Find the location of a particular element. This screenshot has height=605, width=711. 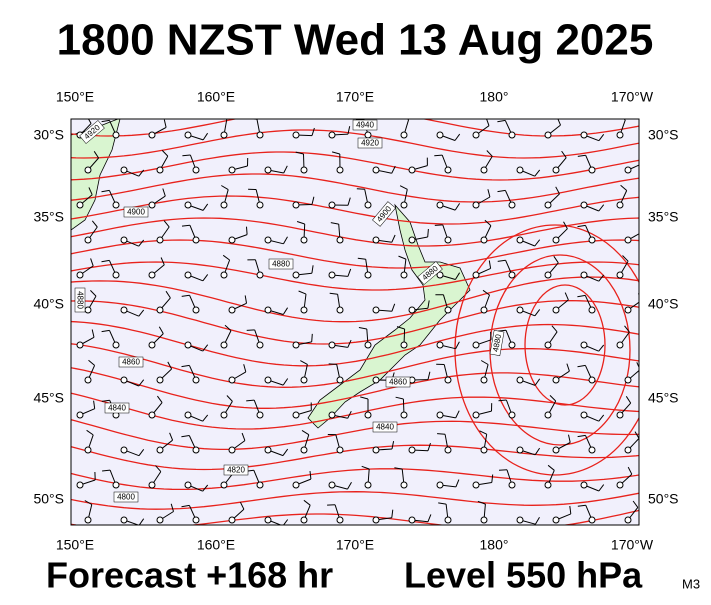

contour-label-text: 4820 is located at coordinates (236, 470).